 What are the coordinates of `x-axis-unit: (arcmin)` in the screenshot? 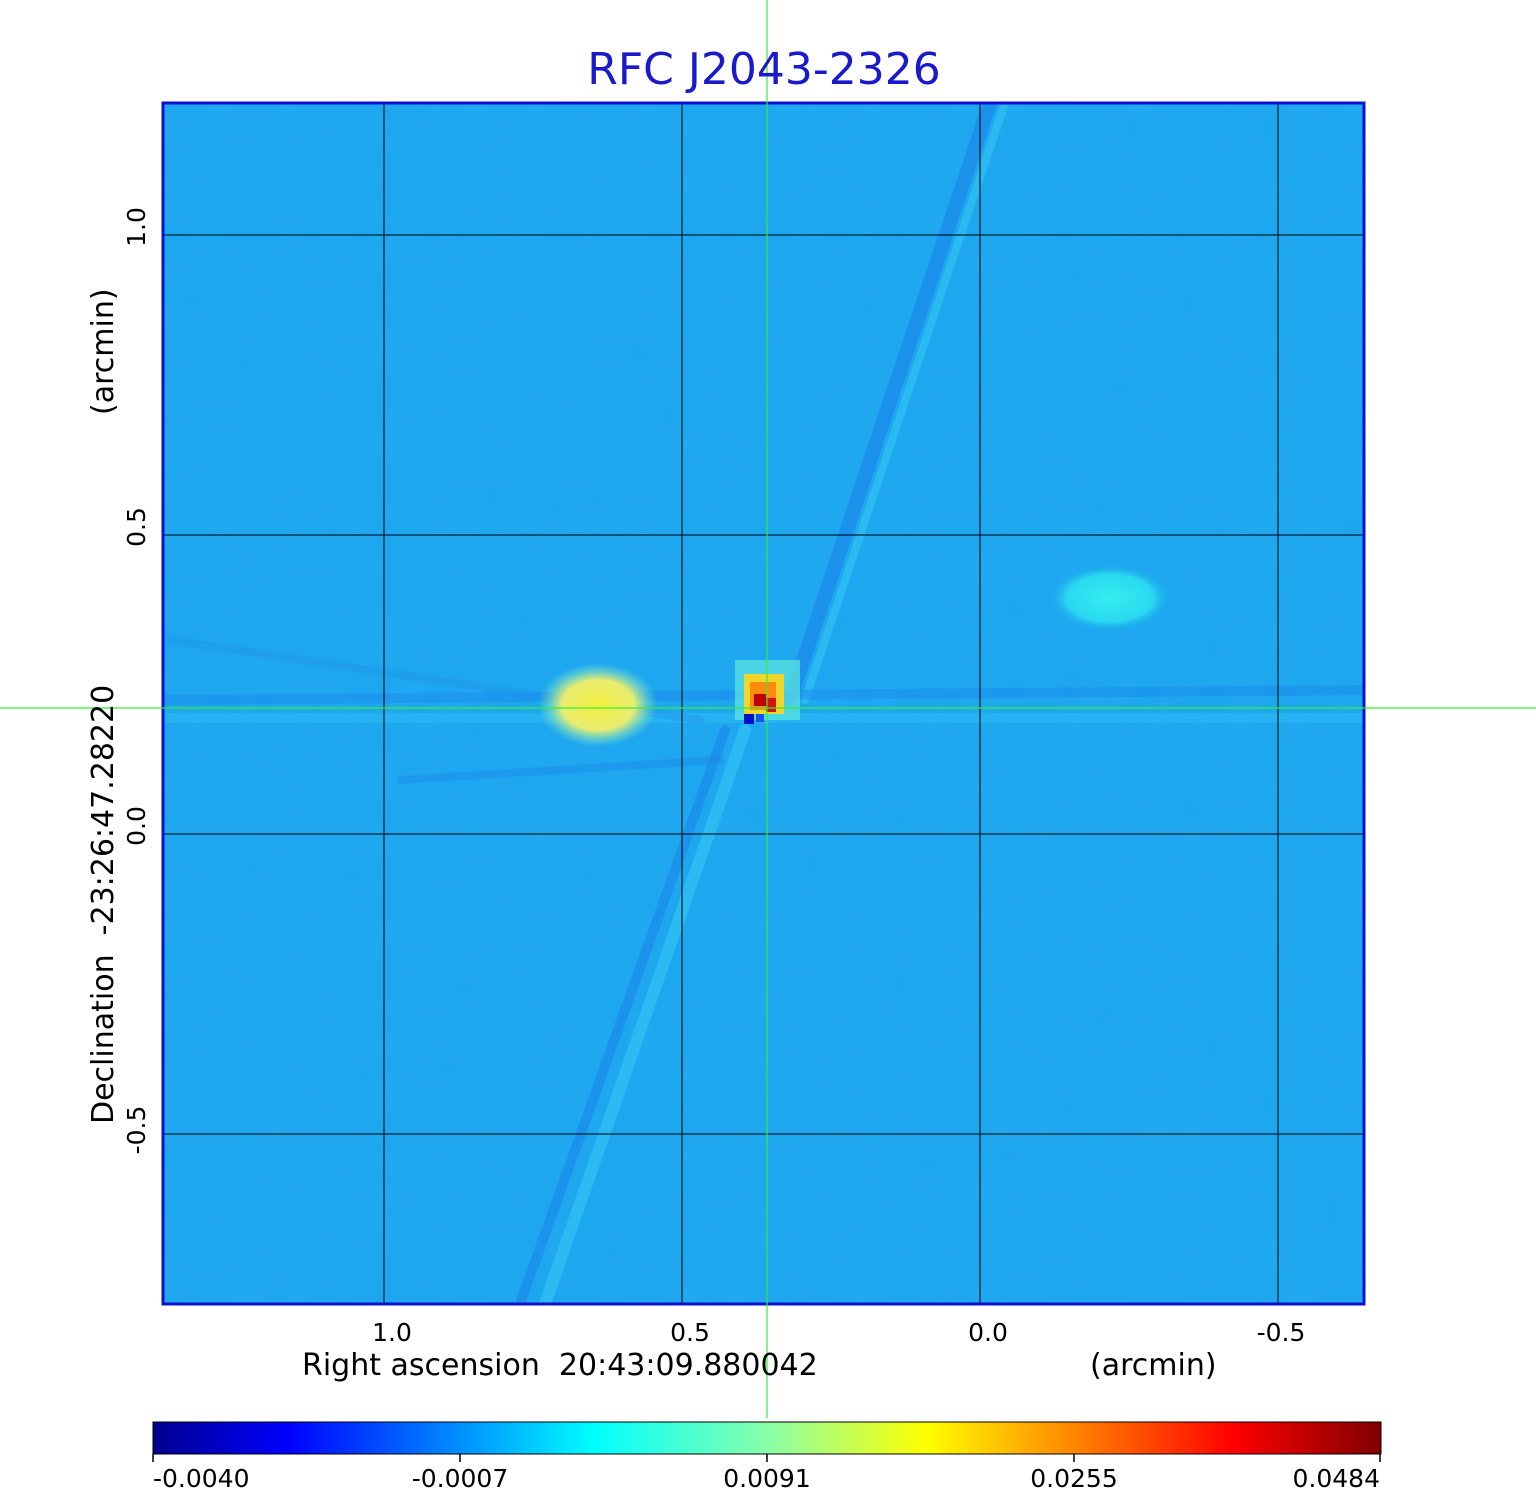 It's located at (1153, 1365).